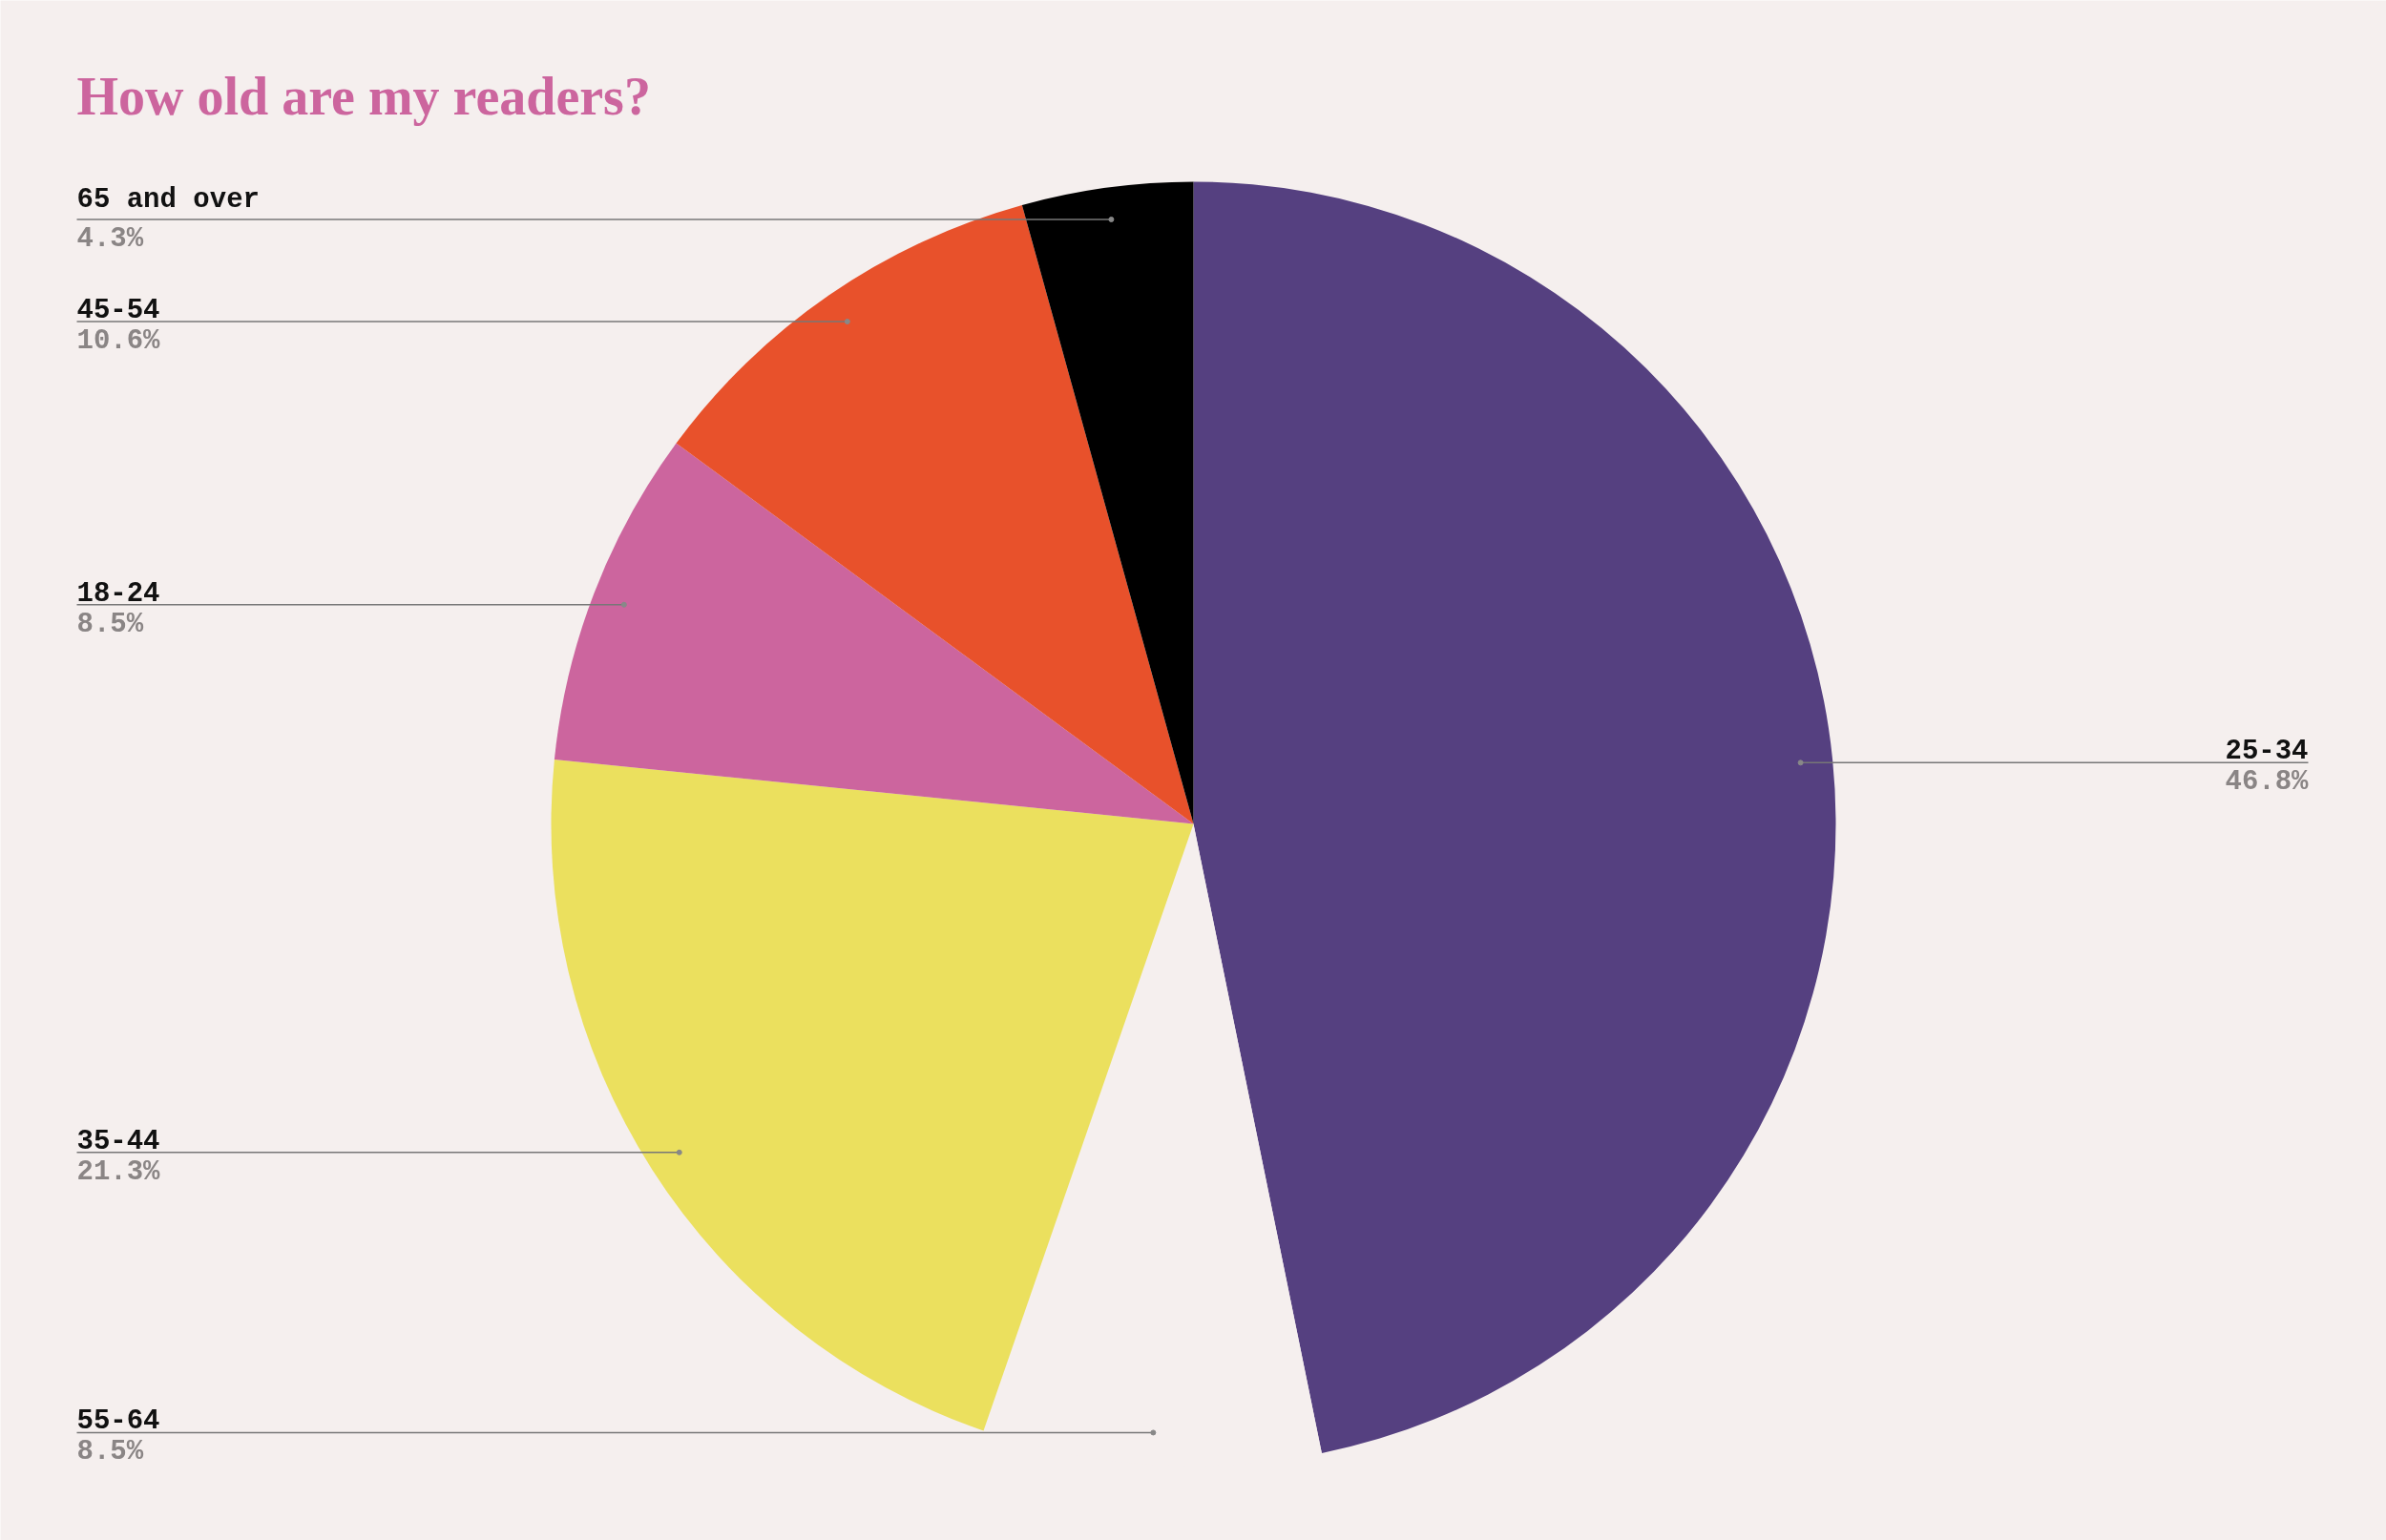 This screenshot has width=2386, height=1540. What do you see at coordinates (168, 200) in the screenshot?
I see `slice-label: 65 and over` at bounding box center [168, 200].